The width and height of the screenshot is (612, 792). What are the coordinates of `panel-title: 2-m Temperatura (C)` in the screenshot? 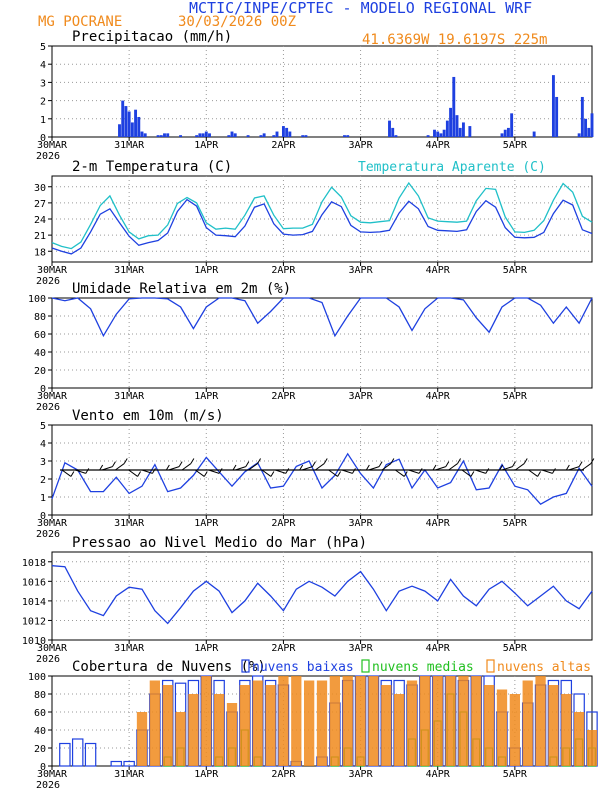 It's located at (152, 167).